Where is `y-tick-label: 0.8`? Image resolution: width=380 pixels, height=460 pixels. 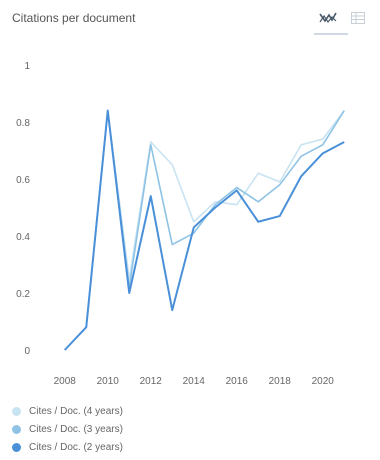
y-tick-label: 0.8 is located at coordinates (23, 123).